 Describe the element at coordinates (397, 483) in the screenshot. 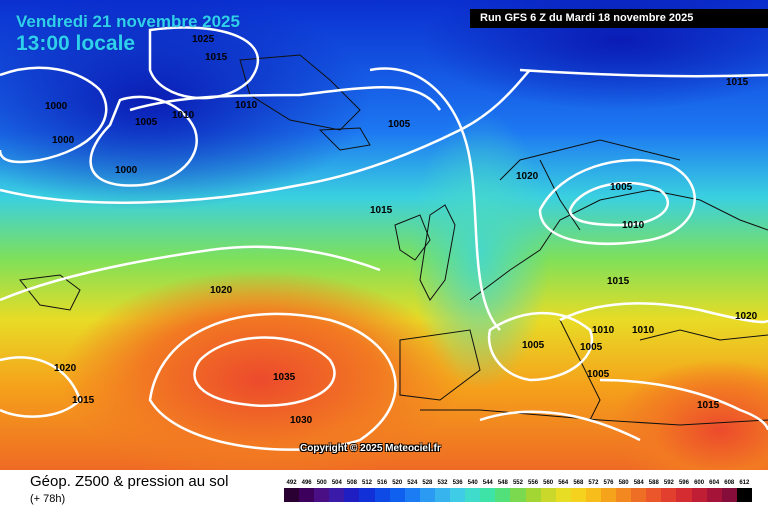

I see `scale-value-label: 520` at that location.